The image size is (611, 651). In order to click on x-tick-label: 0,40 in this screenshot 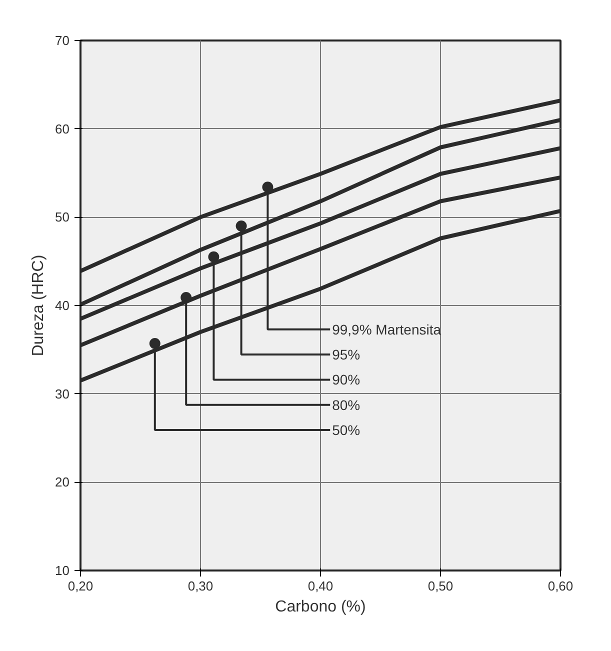, I will do `click(321, 586)`.